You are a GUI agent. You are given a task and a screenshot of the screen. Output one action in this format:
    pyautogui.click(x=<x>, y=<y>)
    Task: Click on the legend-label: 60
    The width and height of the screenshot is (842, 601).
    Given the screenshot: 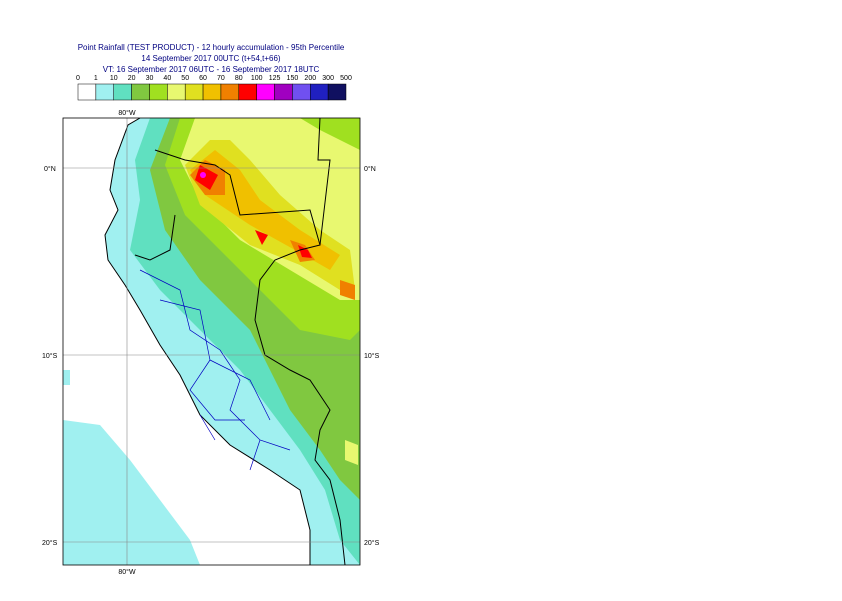 What is the action you would take?
    pyautogui.click(x=203, y=78)
    